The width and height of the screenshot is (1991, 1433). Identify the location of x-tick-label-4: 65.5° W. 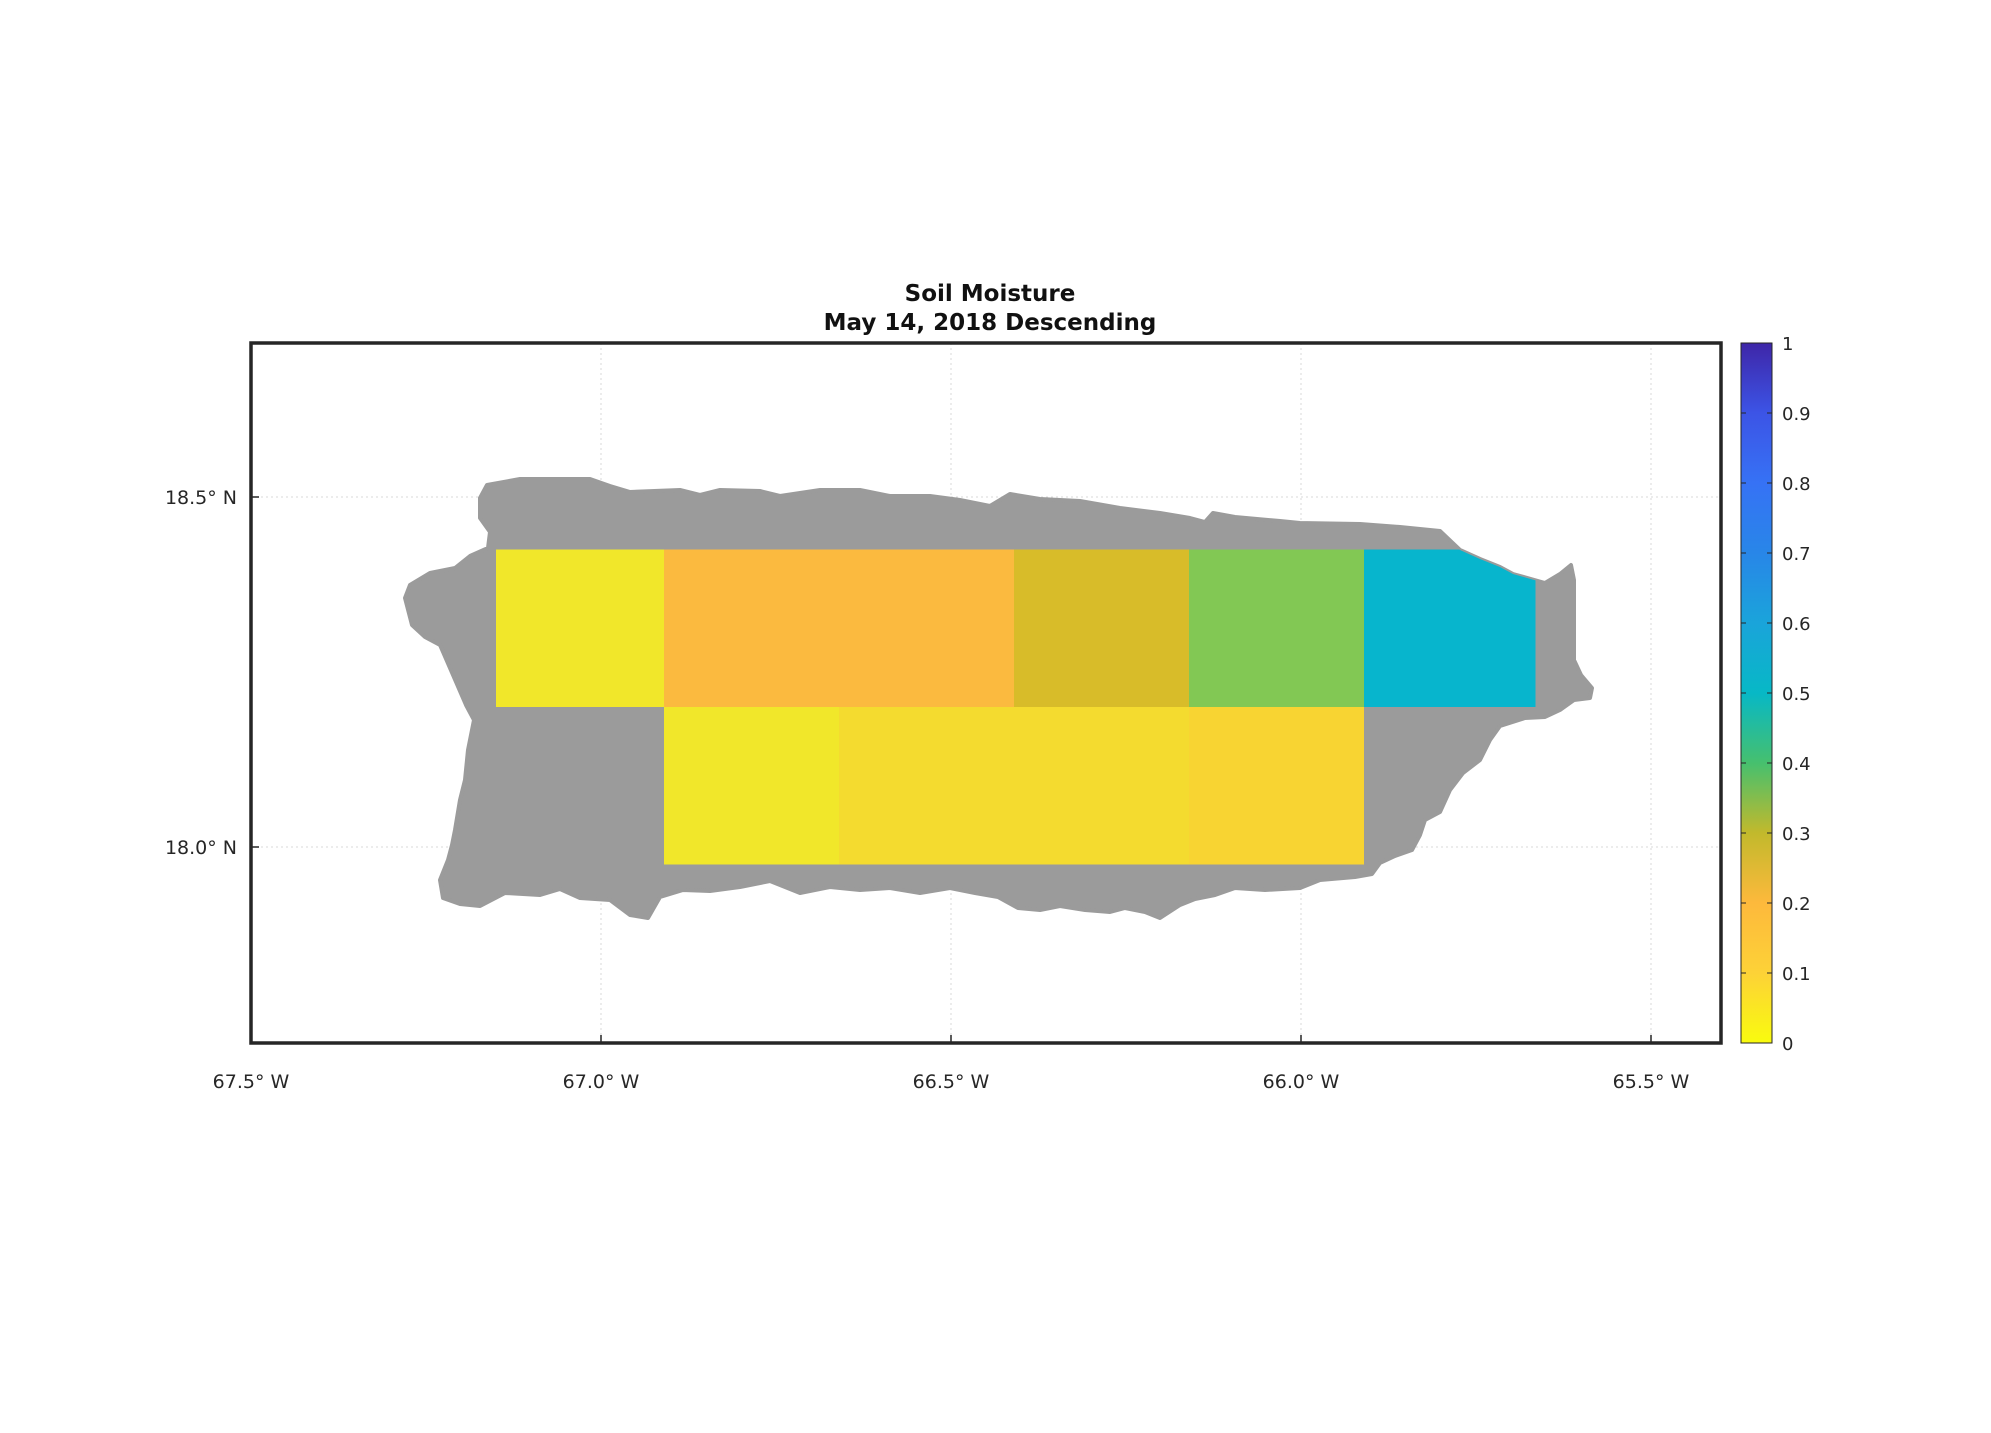
(1651, 1082).